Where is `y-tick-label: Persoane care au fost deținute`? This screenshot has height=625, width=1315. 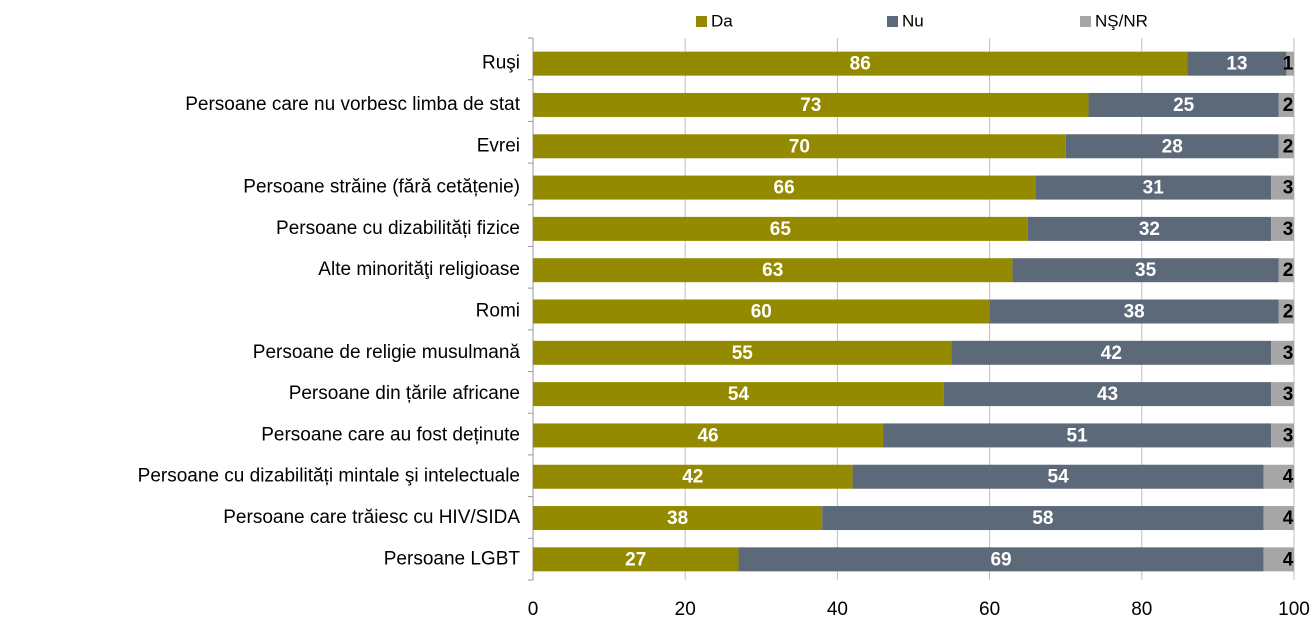
y-tick-label: Persoane care au fost deținute is located at coordinates (390, 434).